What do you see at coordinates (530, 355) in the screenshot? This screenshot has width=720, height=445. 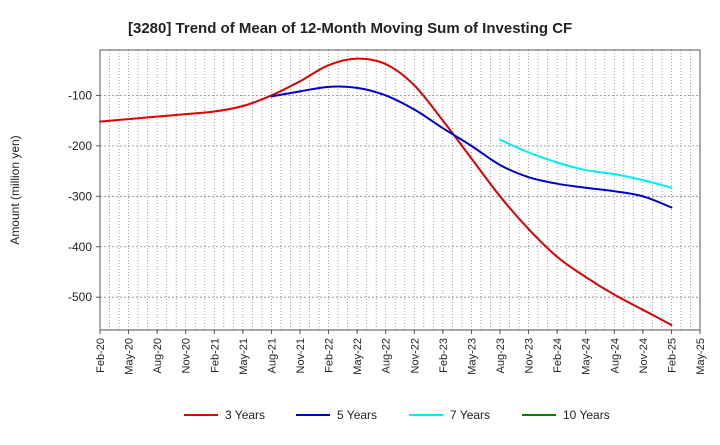 I see `x-tick-label: Nov-23` at bounding box center [530, 355].